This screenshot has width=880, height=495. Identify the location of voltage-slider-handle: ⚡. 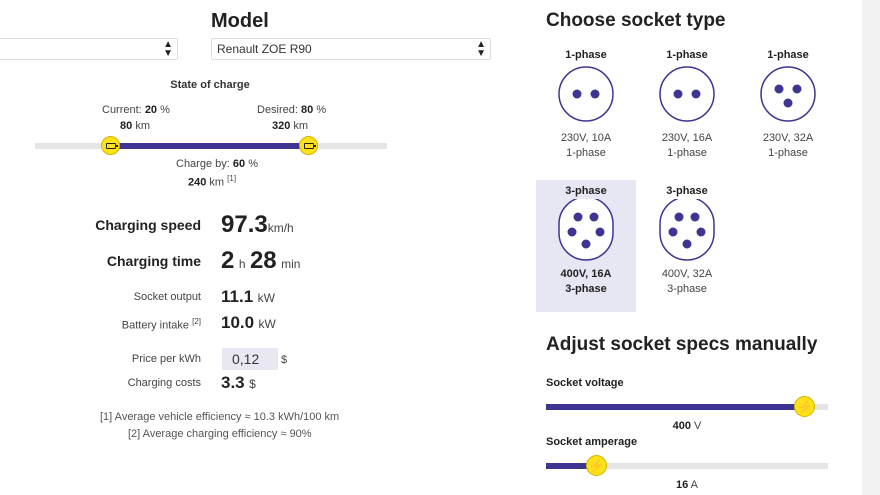
(804, 406).